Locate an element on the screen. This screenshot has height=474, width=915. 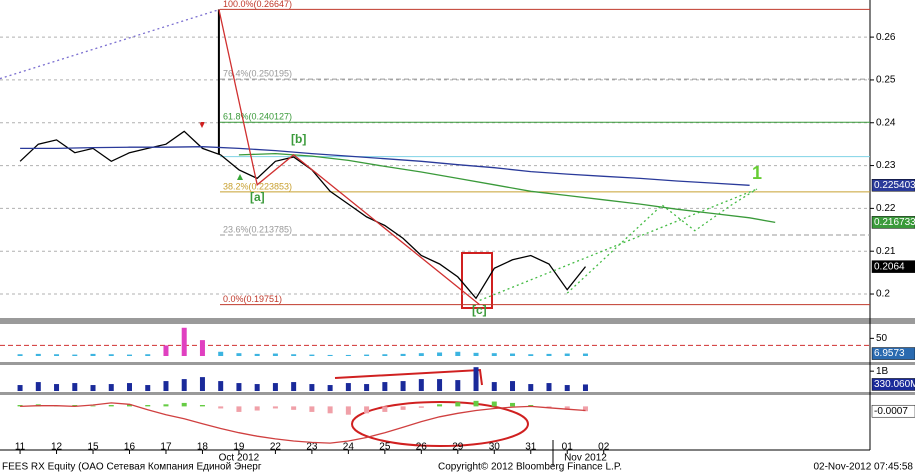
x-tick-label: 22 is located at coordinates (276, 447).